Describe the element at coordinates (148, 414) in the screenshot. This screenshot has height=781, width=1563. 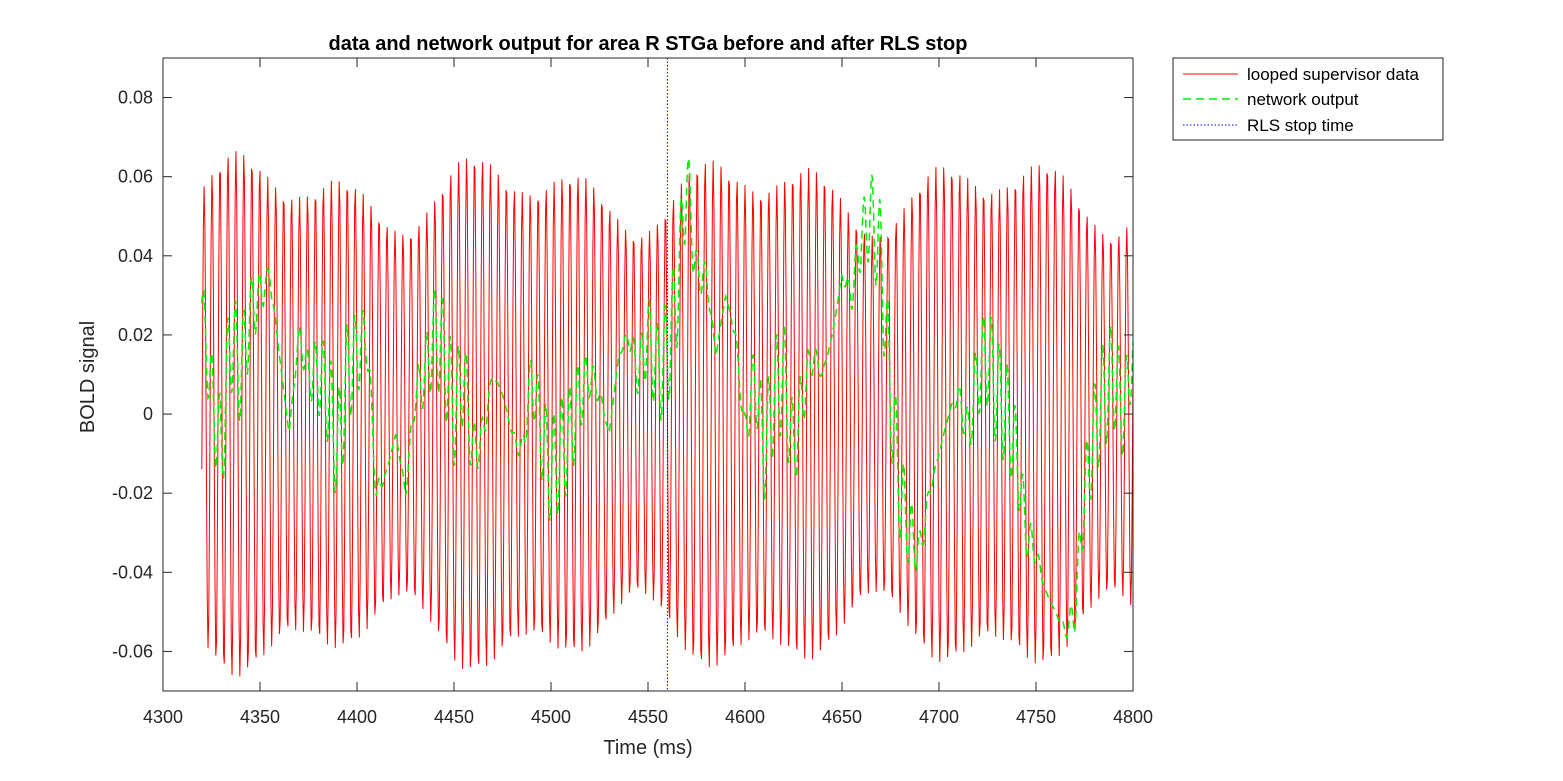
I see `y-tick-label: 0` at that location.